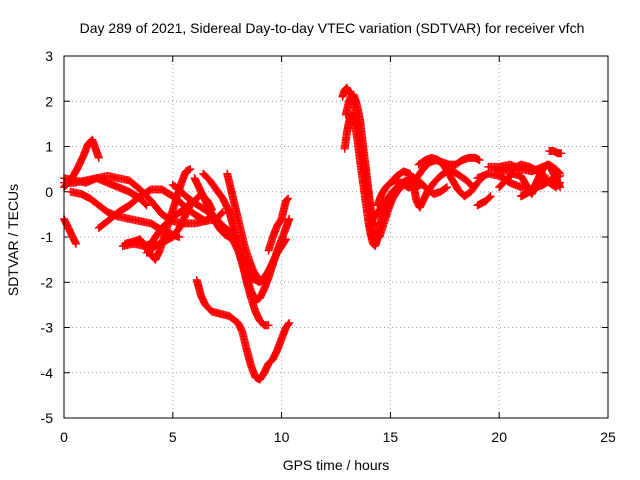  I want to click on y-tick-label: 3, so click(49, 56).